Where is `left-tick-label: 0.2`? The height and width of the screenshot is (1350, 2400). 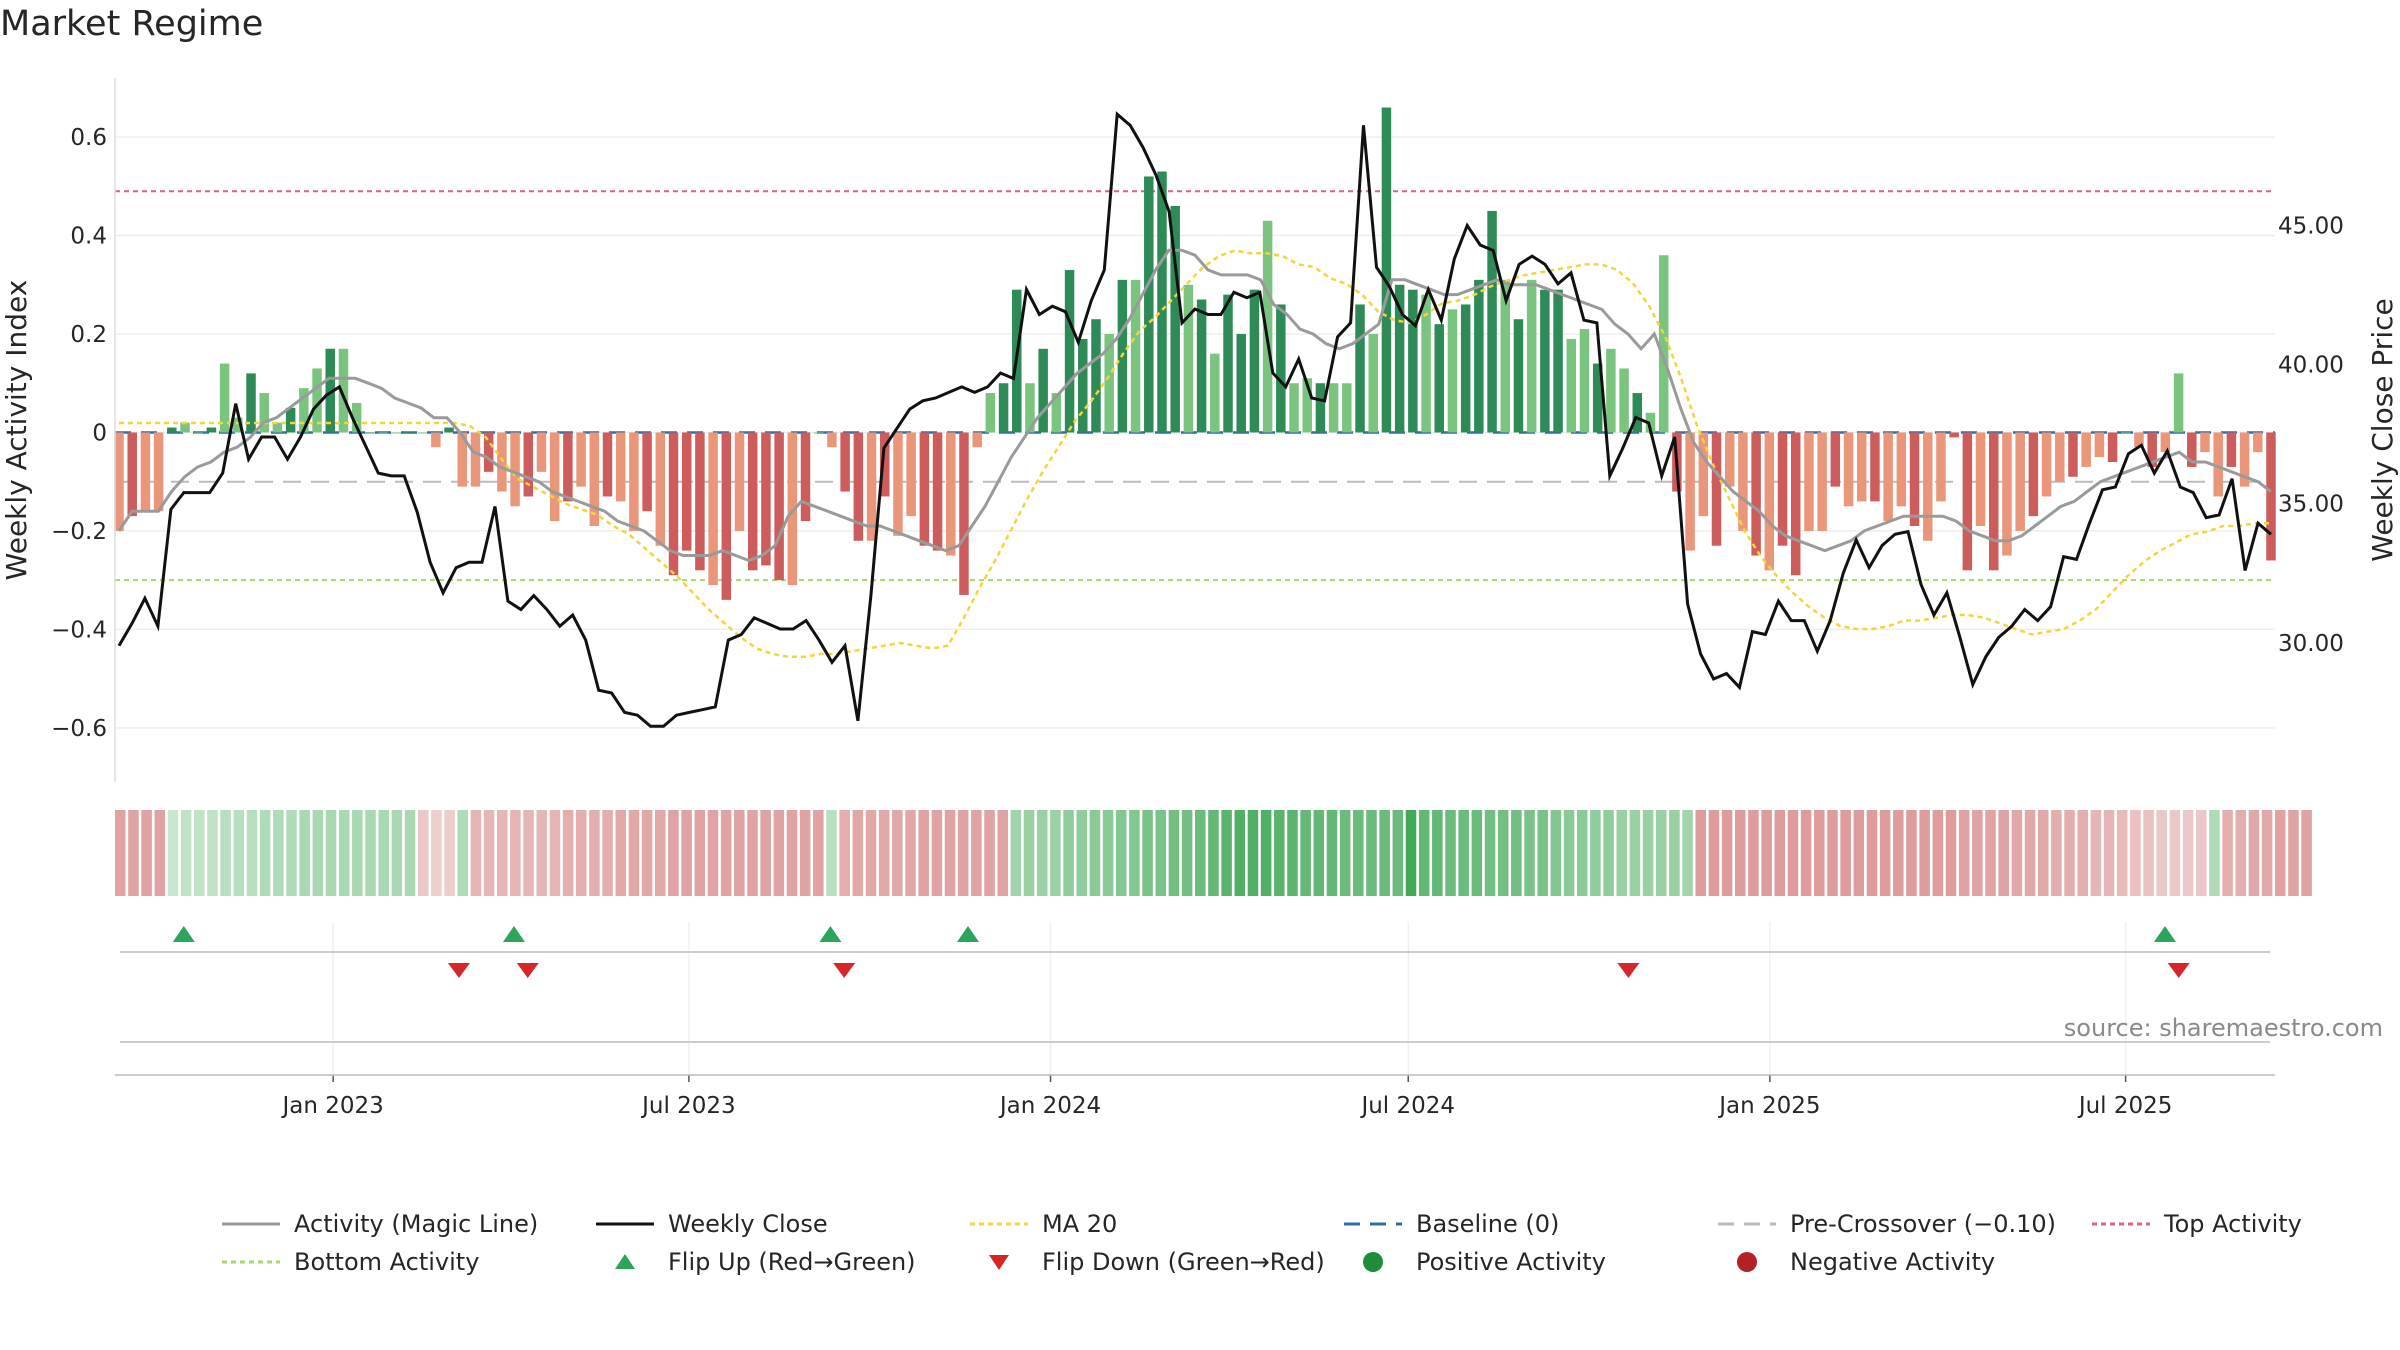 left-tick-label: 0.2 is located at coordinates (88, 335).